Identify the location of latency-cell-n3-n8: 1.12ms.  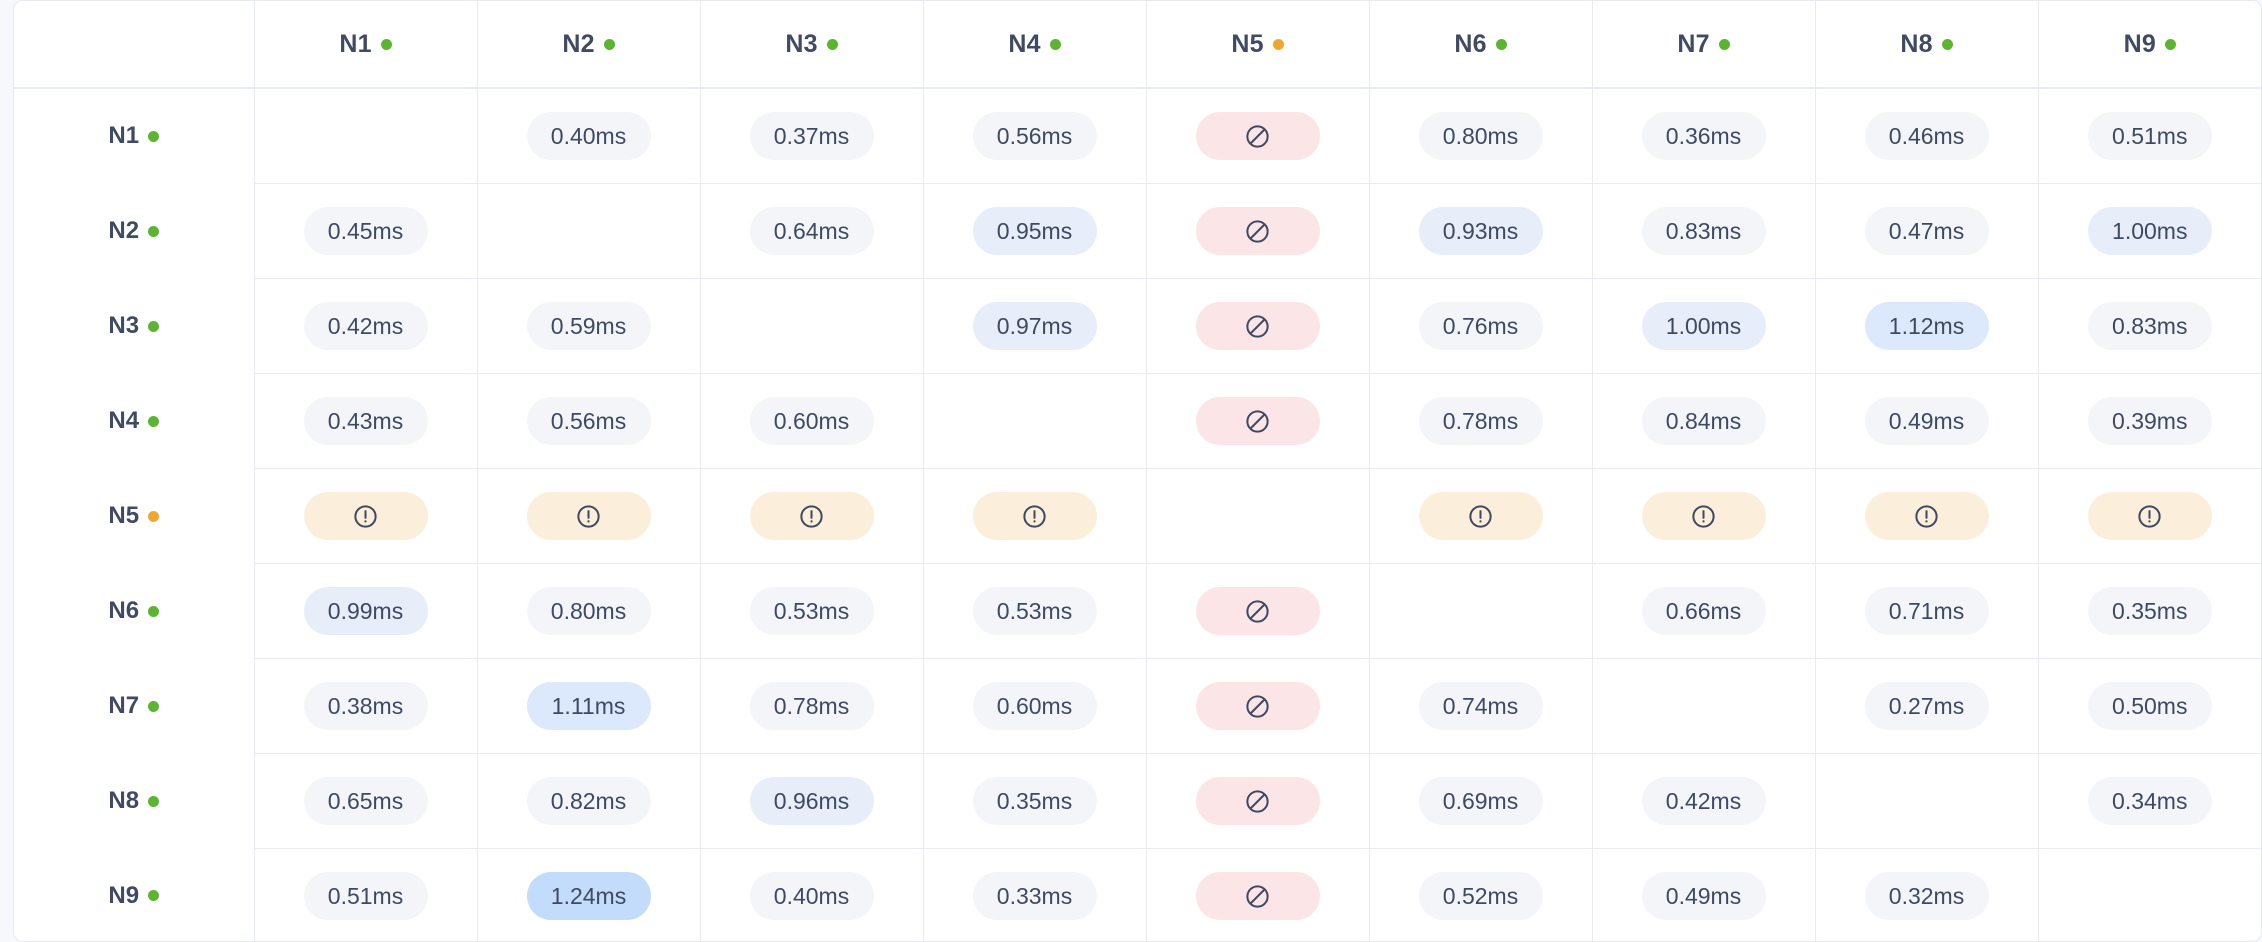
(1927, 326).